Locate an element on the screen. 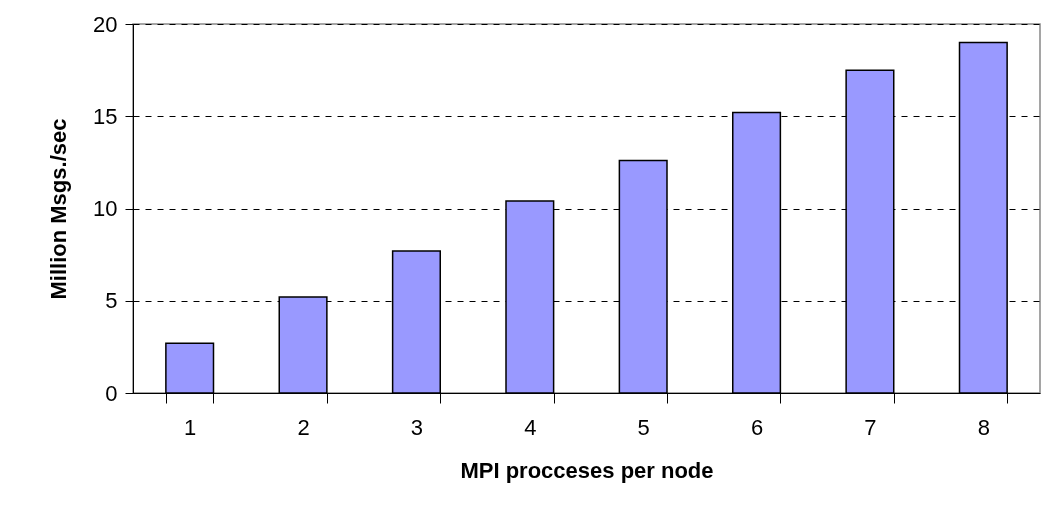 The width and height of the screenshot is (1057, 514). y-tick-label: 10 is located at coordinates (105, 208).